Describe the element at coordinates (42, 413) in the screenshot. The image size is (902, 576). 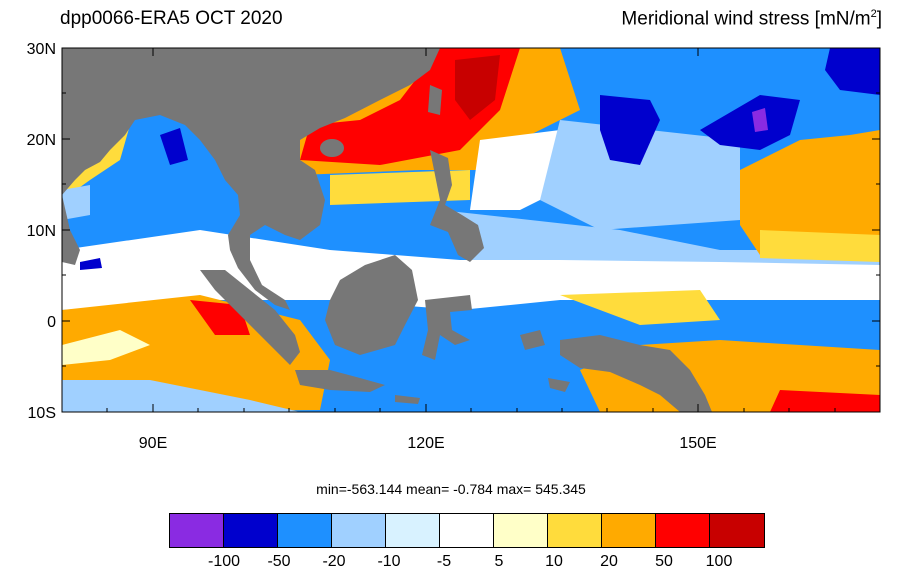
I see `lat-label-10s: 10S` at that location.